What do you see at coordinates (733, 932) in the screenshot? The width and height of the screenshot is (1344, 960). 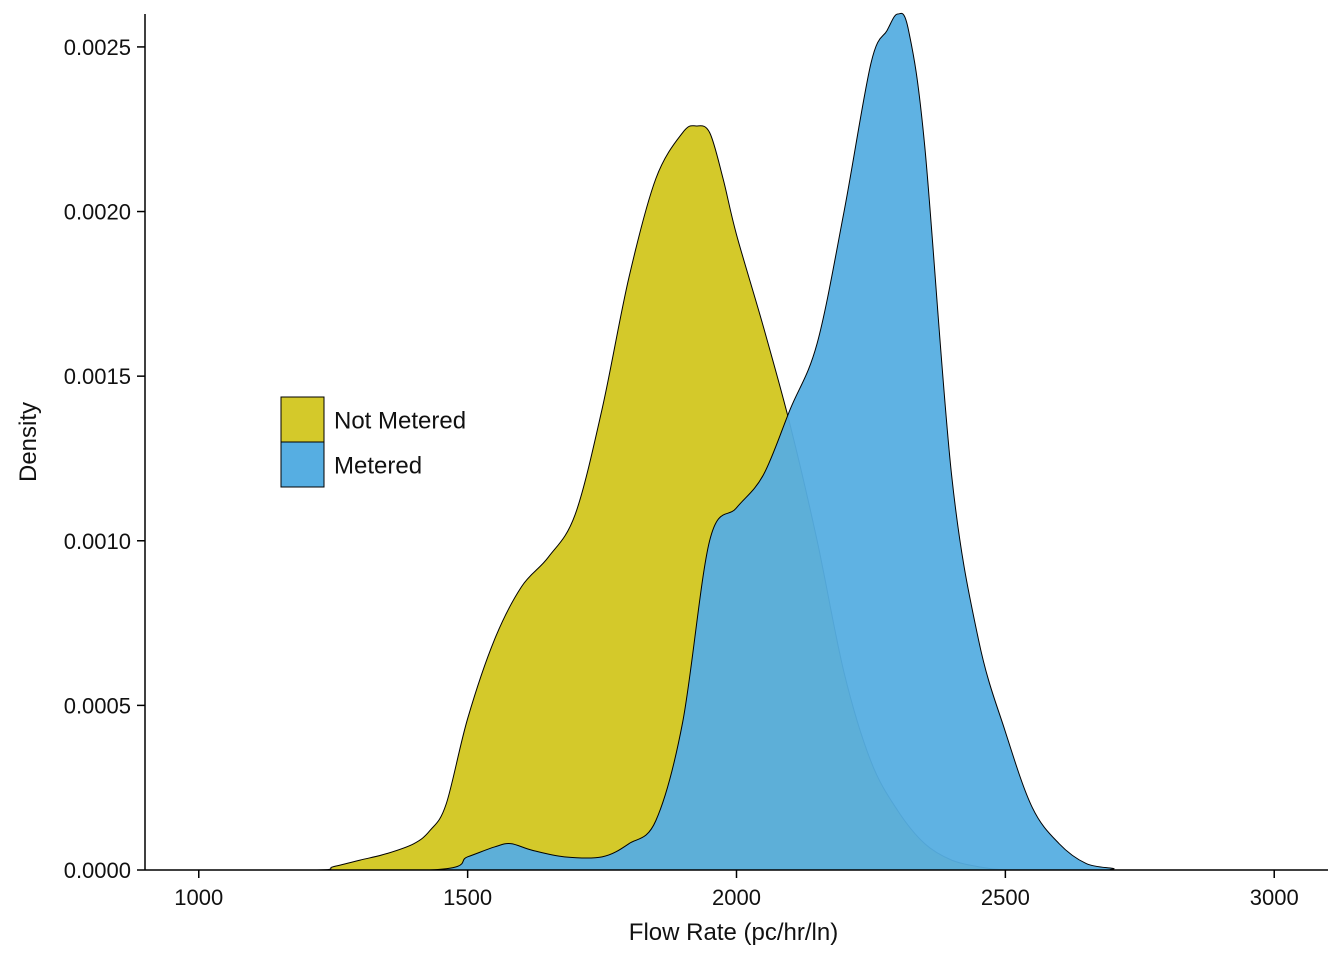 I see `x-axis-title: Flow Rate (pc/hr/ln)` at bounding box center [733, 932].